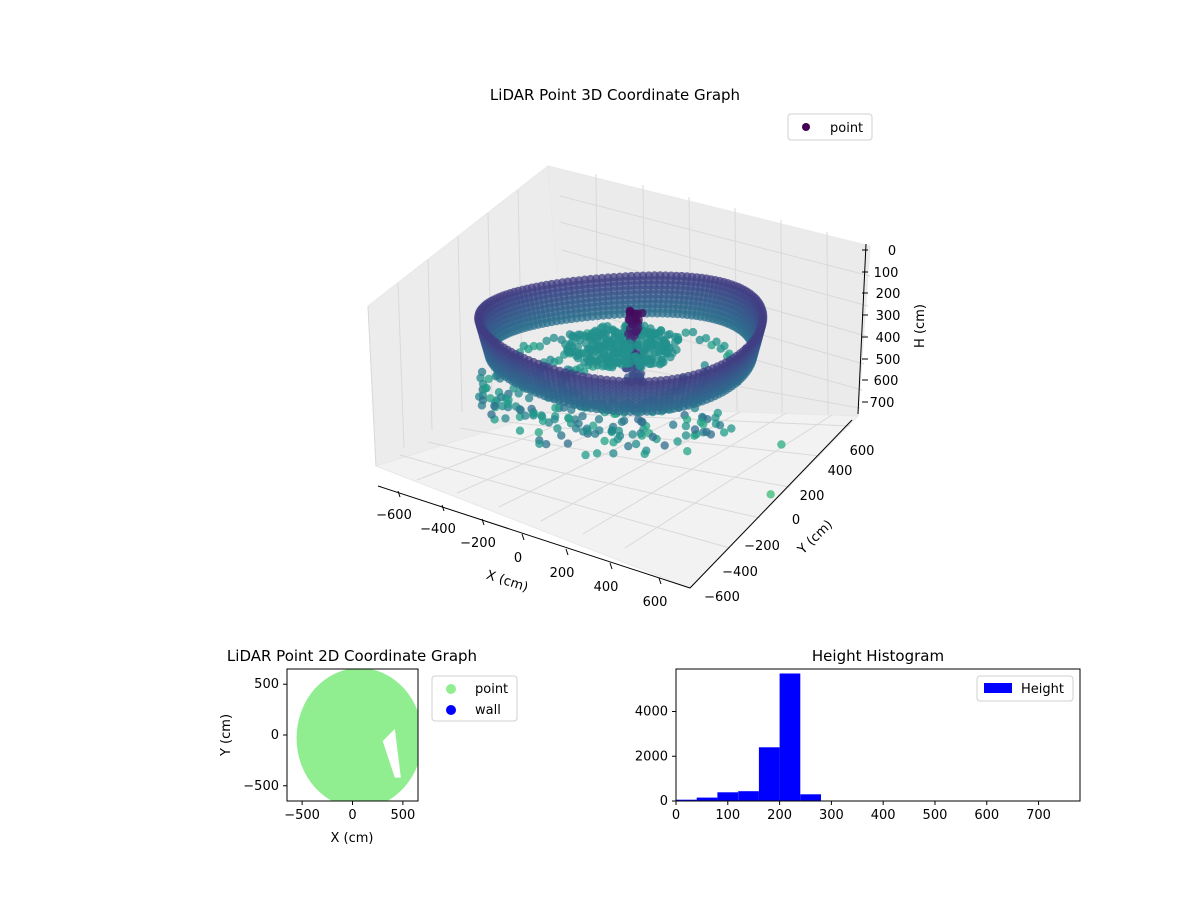 The height and width of the screenshot is (900, 1200). Describe the element at coordinates (935, 815) in the screenshot. I see `x-tick-label-histogram: 500` at that location.